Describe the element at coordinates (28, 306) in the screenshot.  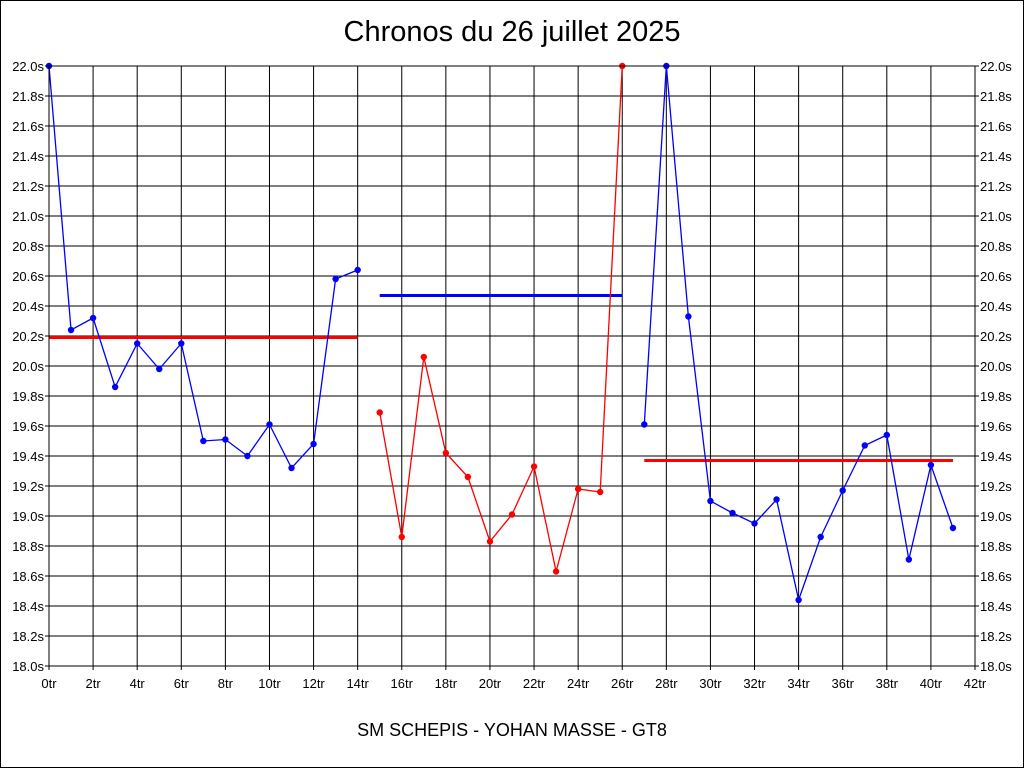
I see `y-tick-label-left: 20.4s` at that location.